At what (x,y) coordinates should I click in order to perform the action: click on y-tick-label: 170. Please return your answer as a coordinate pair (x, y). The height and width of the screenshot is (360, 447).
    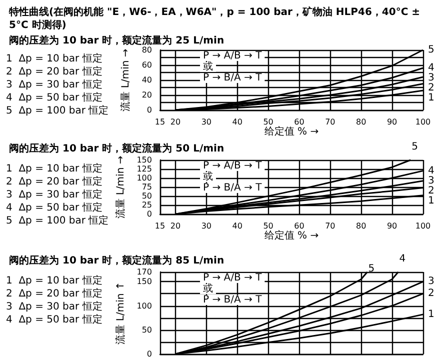
    Looking at the image, I should click on (144, 272).